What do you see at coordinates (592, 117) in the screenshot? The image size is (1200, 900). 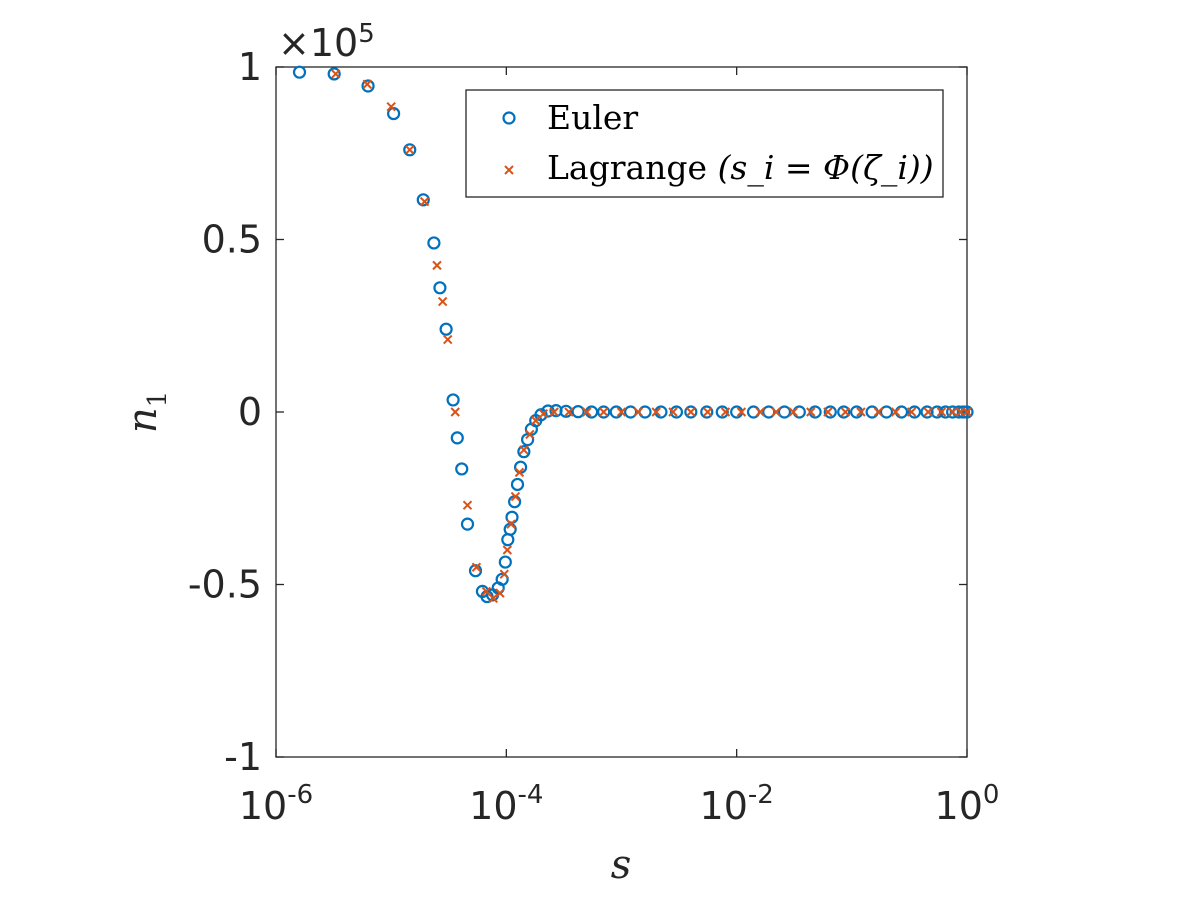 I see `legend-label-euler: Euler` at bounding box center [592, 117].